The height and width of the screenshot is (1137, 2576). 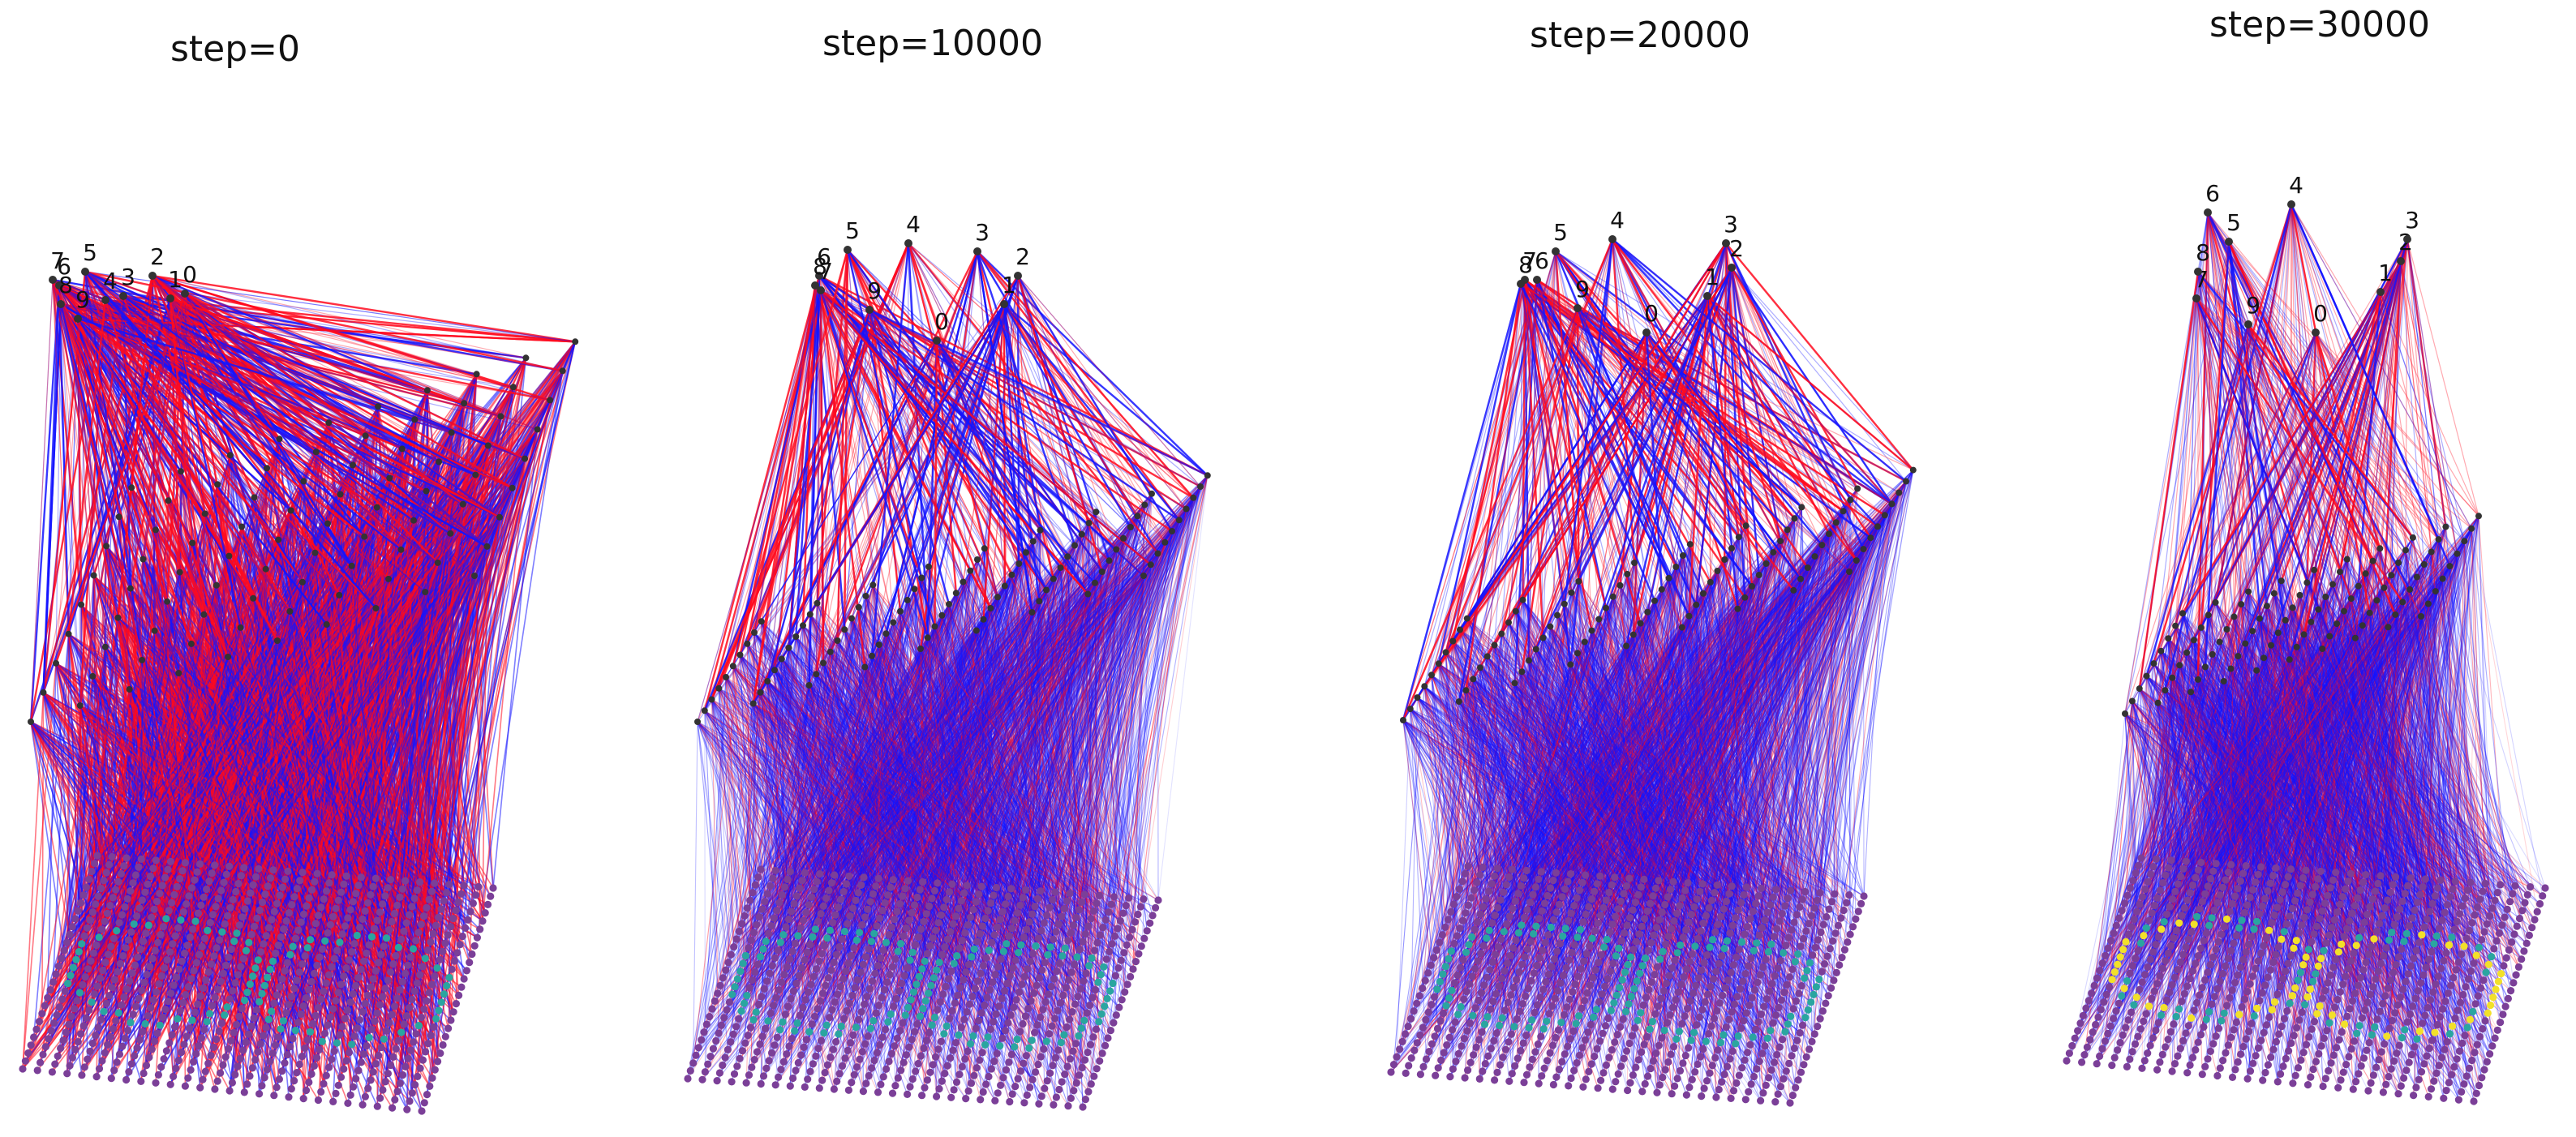 What do you see at coordinates (1582, 289) in the screenshot?
I see `output-label: 9` at bounding box center [1582, 289].